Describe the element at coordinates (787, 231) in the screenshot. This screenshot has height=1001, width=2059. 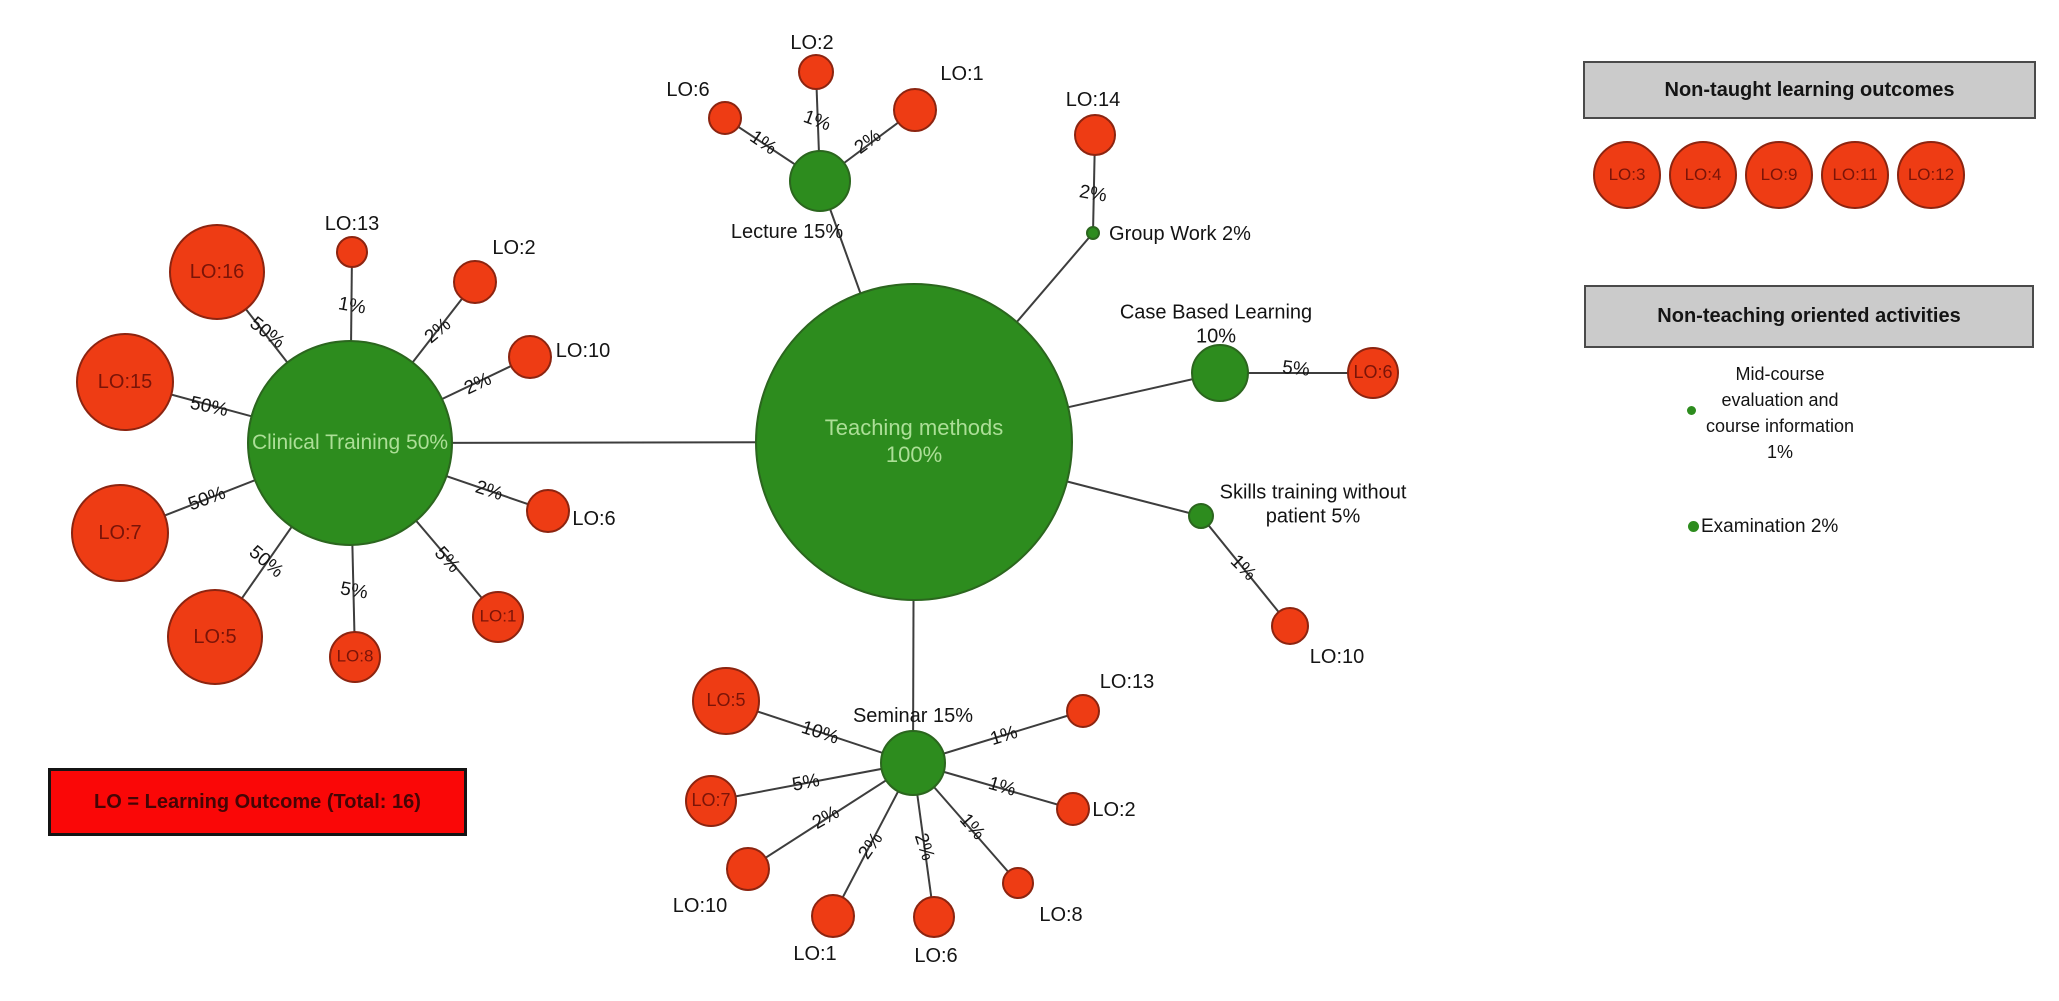
I see `node-lecture-label: Lecture 15%` at that location.